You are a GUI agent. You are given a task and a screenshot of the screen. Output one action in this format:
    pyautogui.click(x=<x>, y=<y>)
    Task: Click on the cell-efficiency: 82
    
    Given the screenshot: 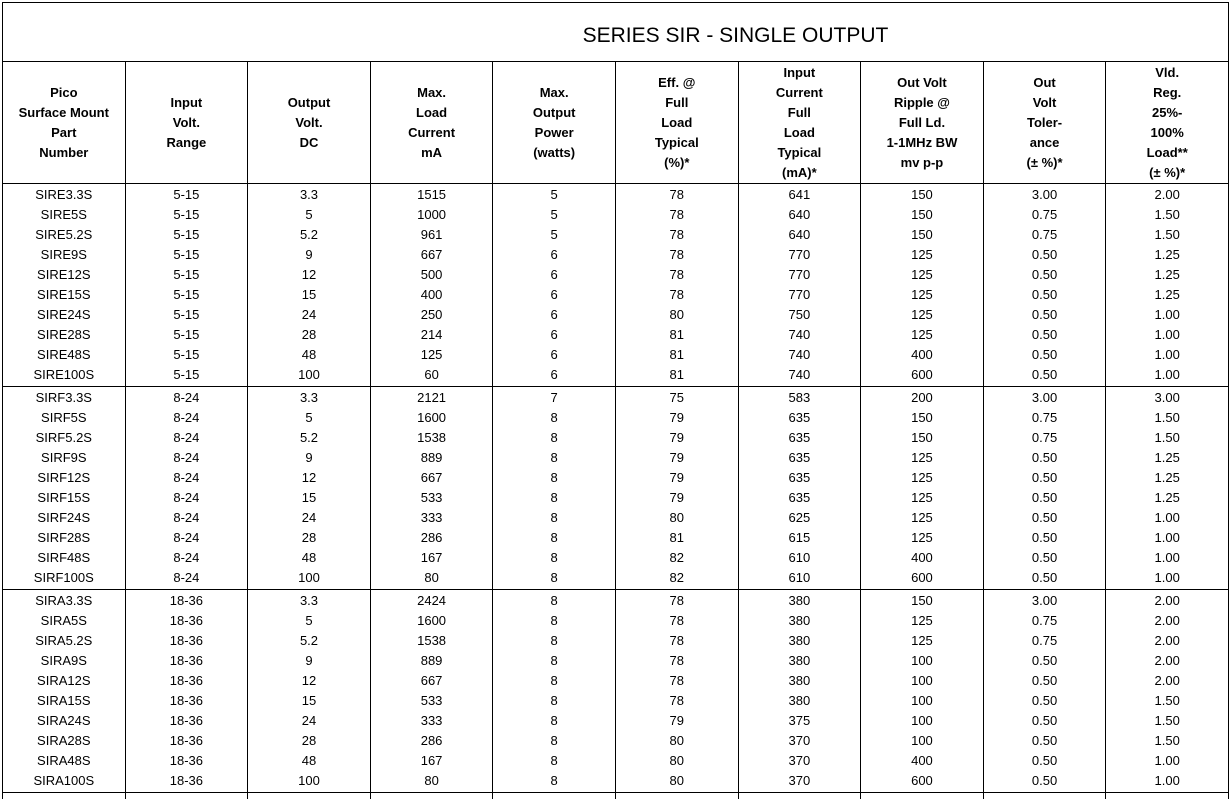 What is the action you would take?
    pyautogui.click(x=676, y=558)
    